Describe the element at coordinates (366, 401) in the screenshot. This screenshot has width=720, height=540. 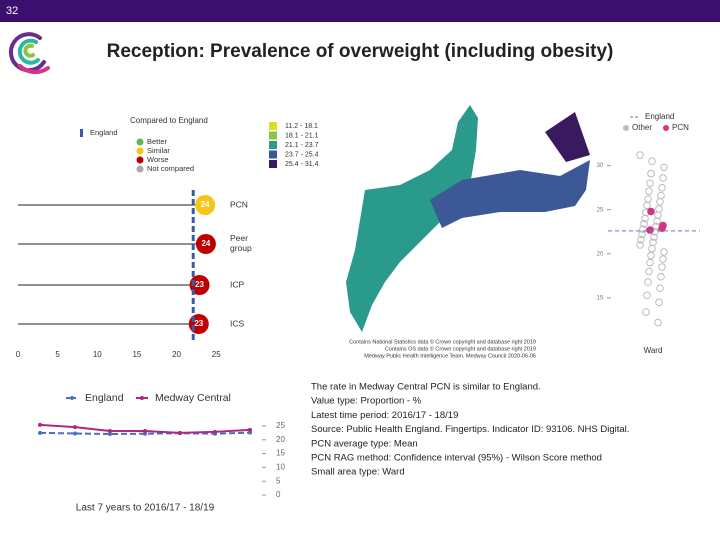
I see `description-line: Value type: Proportion - %` at that location.